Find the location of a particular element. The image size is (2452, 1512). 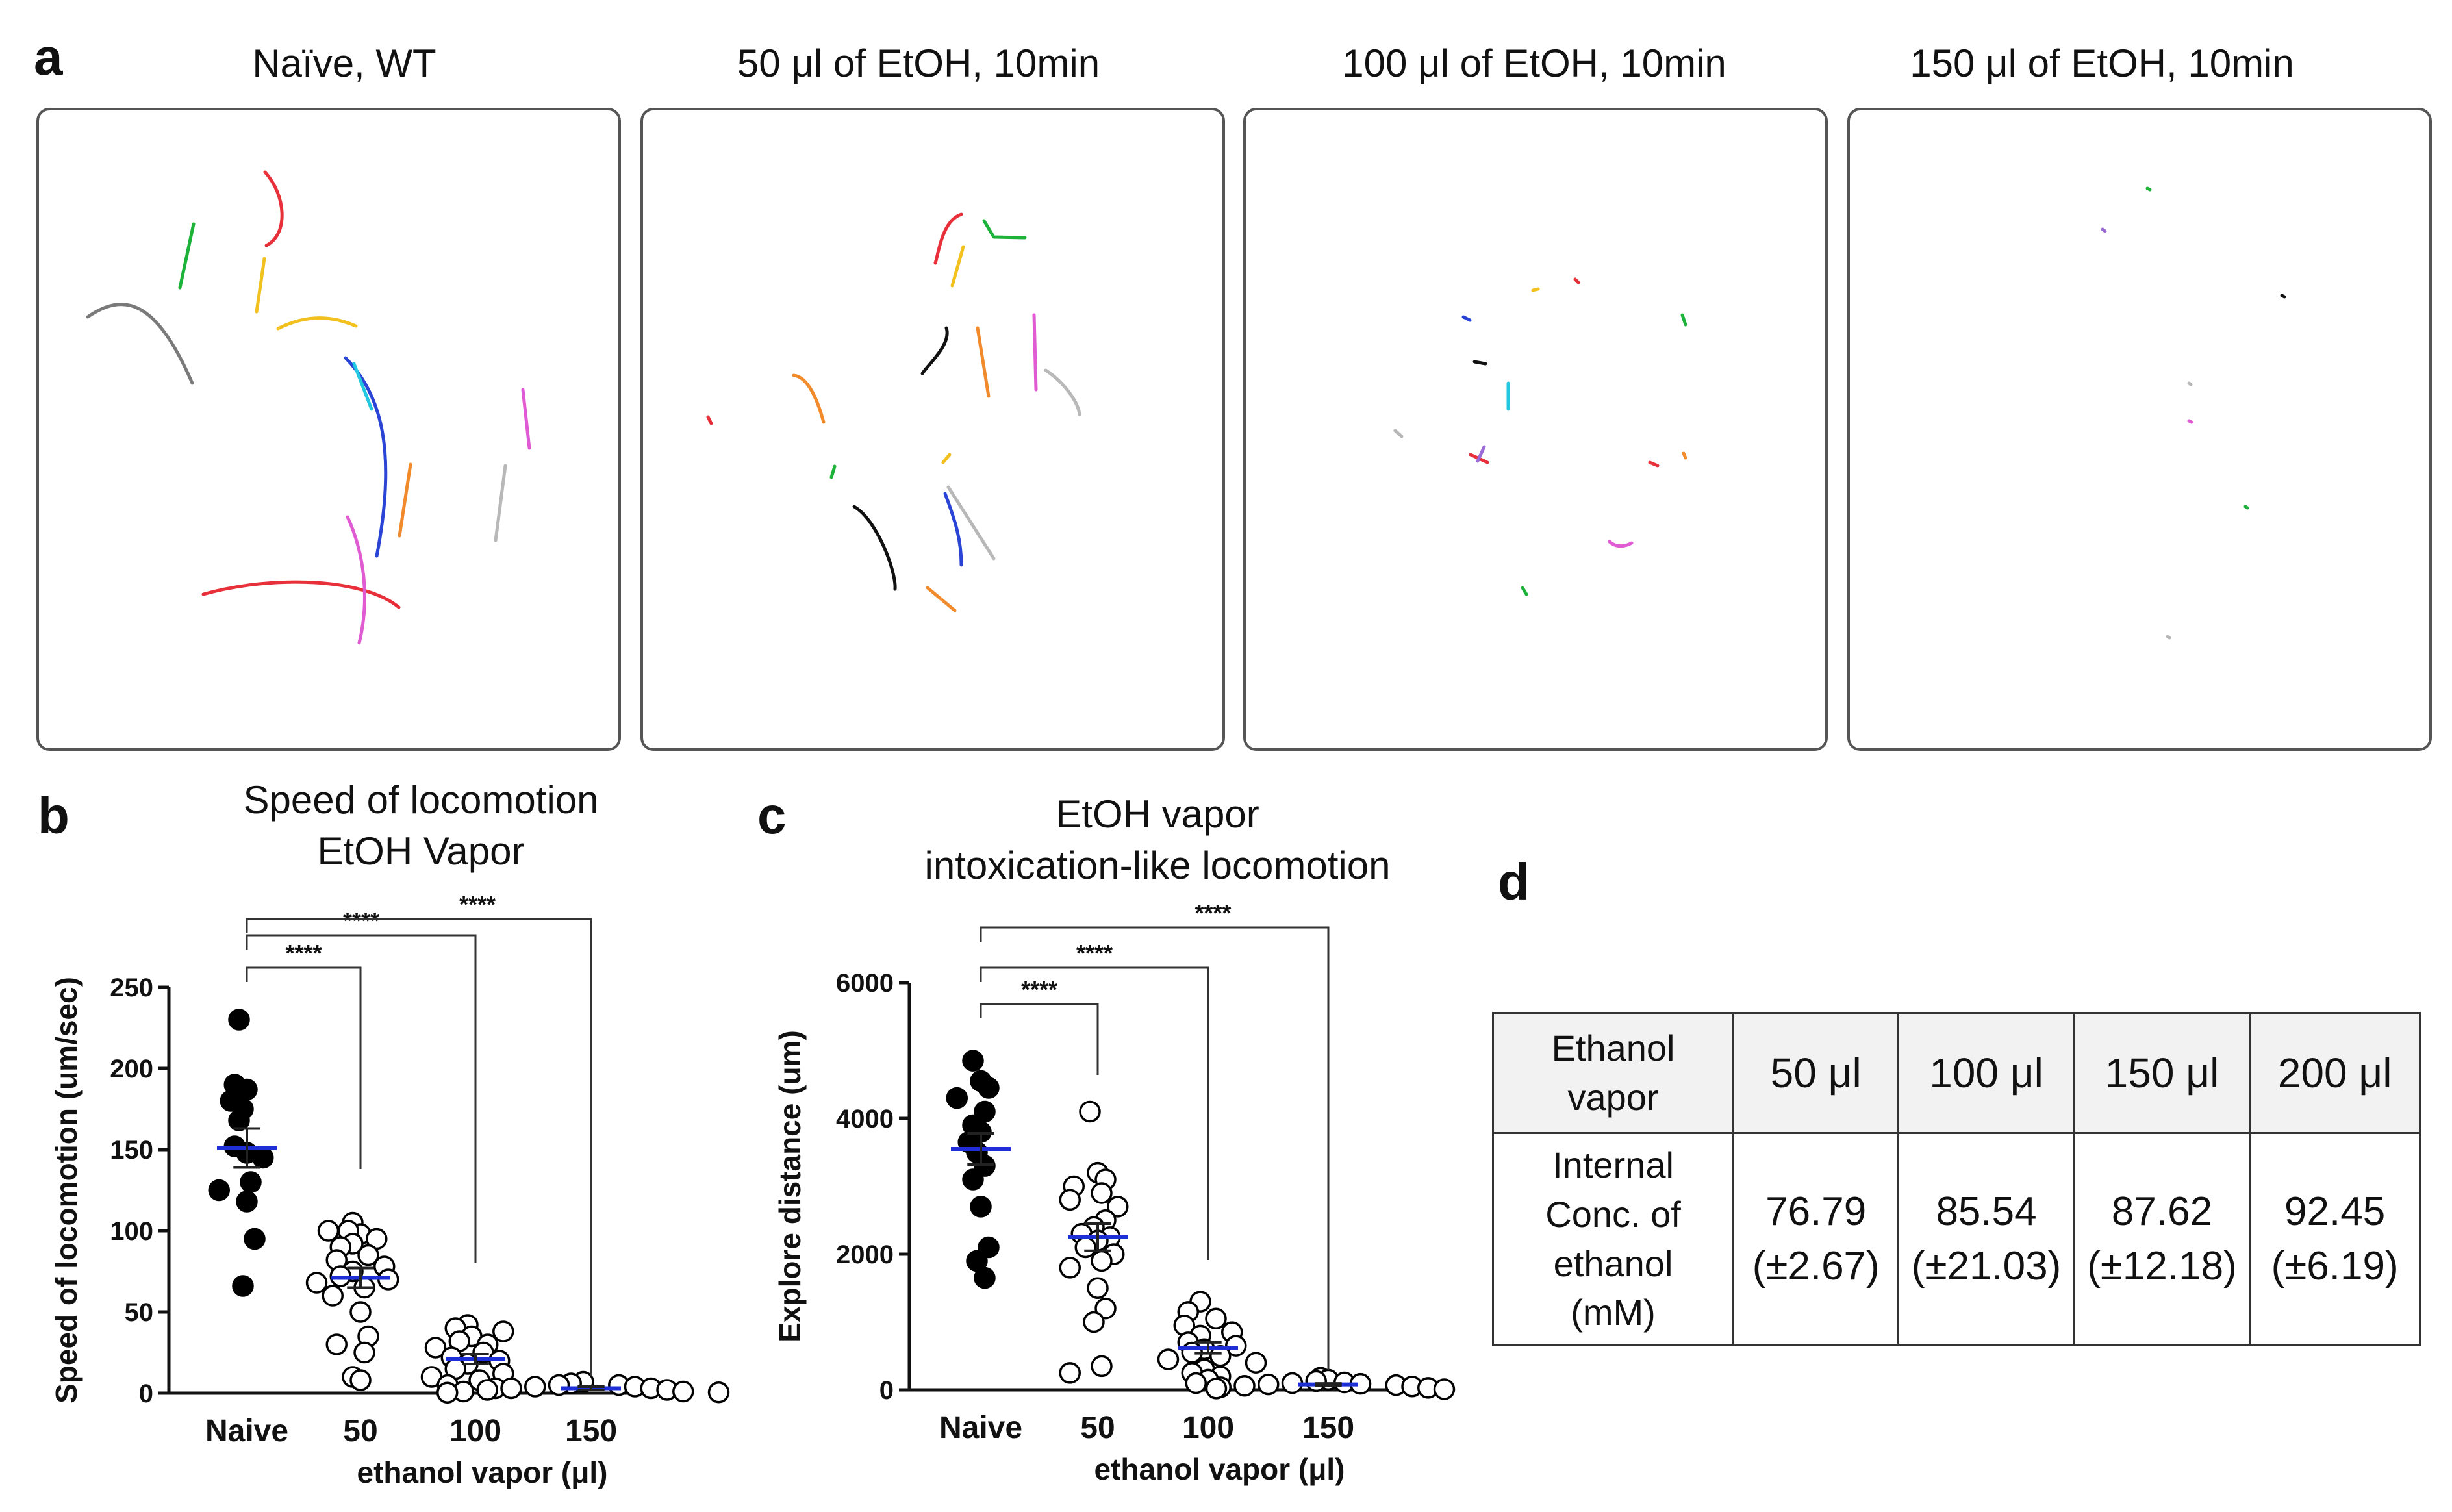

table-cell-value: 85.54 is located at coordinates (1986, 1211).